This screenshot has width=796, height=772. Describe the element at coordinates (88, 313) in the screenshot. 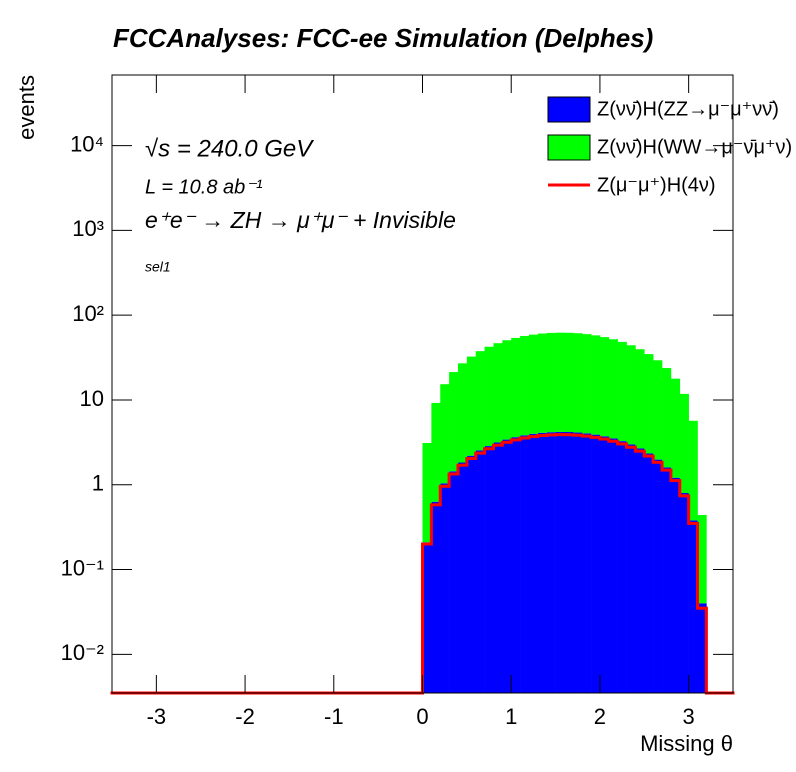

I see `y-tick-label: 10²` at that location.